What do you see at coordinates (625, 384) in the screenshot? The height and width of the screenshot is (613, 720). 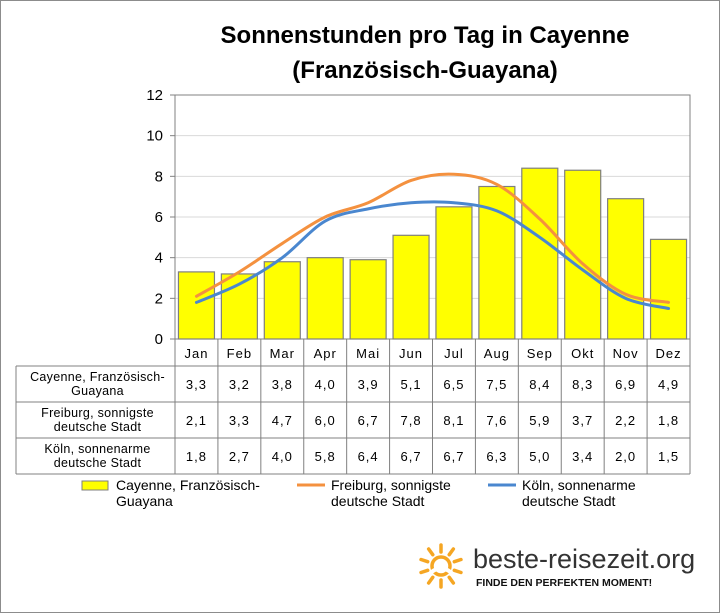 I see `data-label: 6,9` at bounding box center [625, 384].